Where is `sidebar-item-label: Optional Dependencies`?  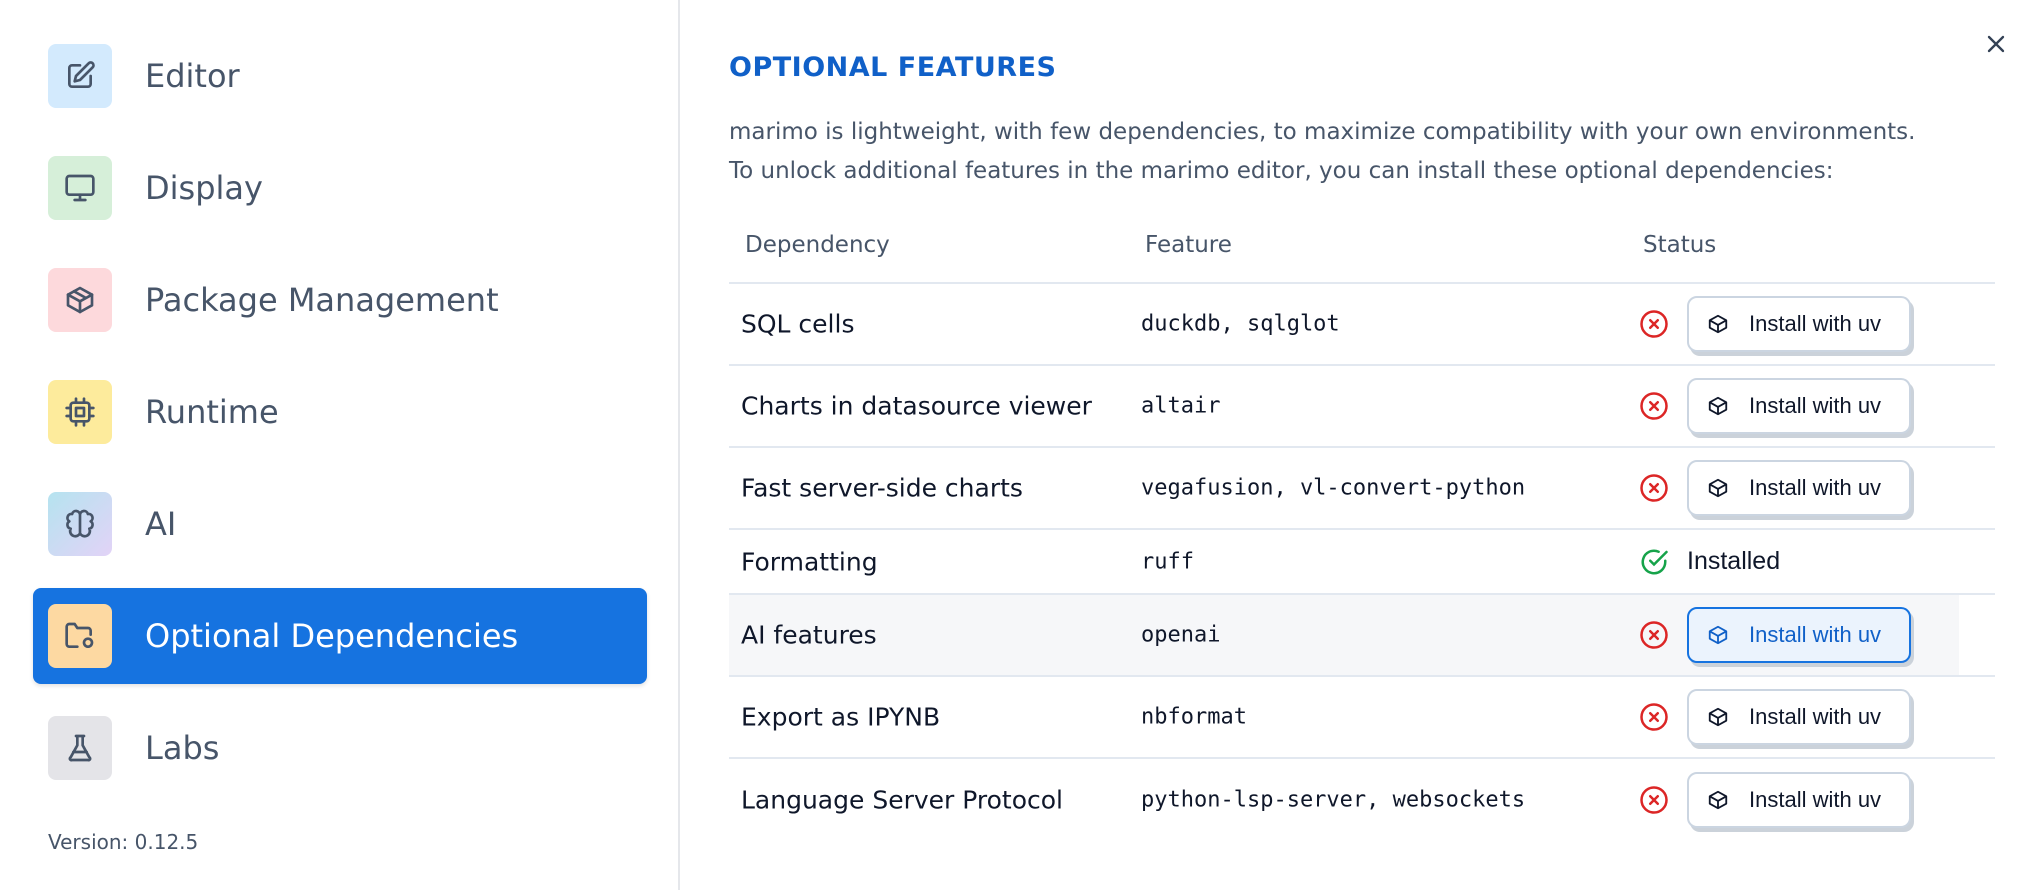
sidebar-item-label: Optional Dependencies is located at coordinates (332, 636).